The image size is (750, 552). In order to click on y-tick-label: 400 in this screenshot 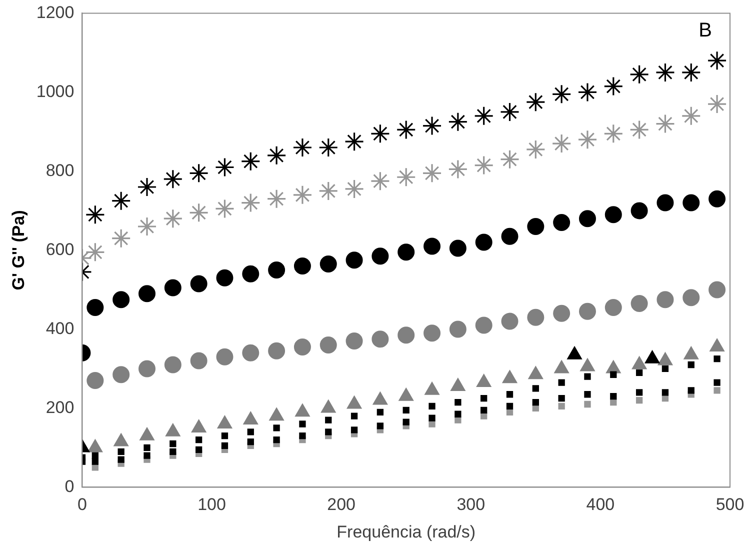, I will do `click(60, 328)`.